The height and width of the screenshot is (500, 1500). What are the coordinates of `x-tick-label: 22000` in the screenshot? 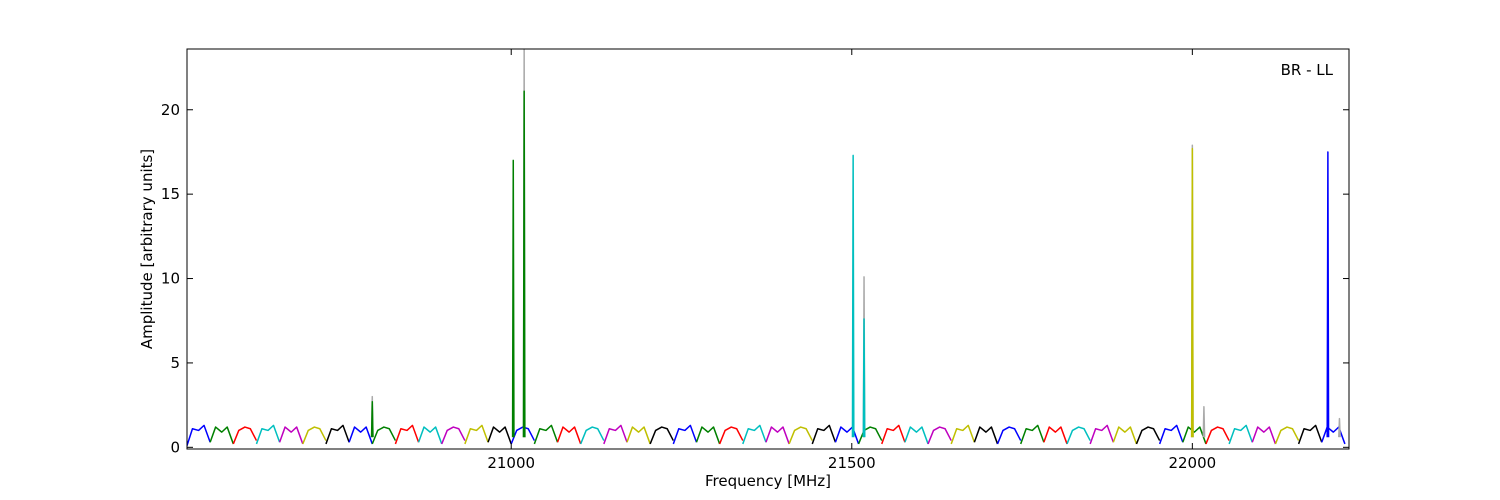 It's located at (1192, 463).